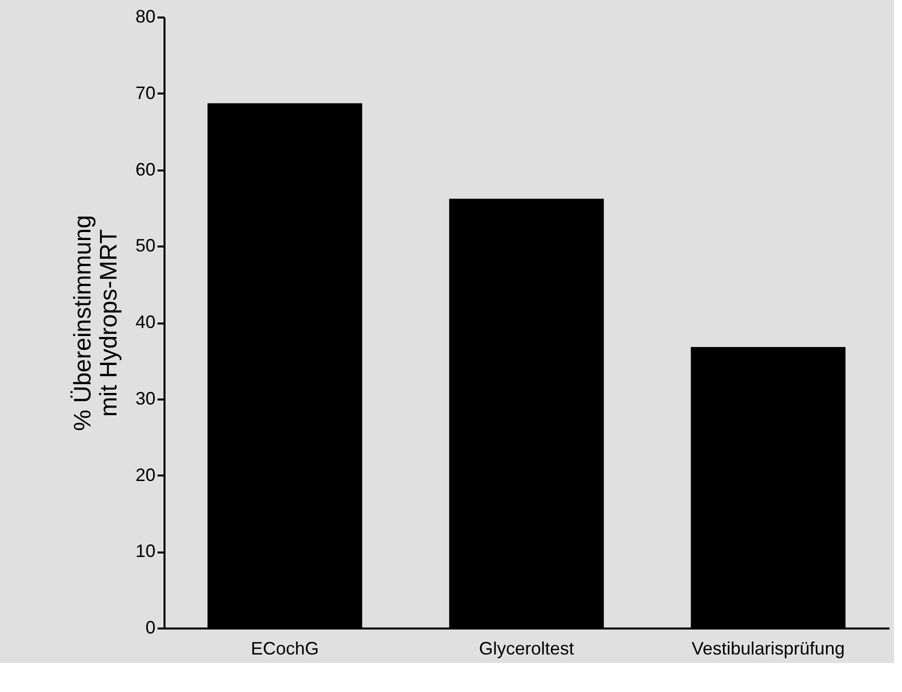 This screenshot has width=902, height=692. I want to click on y-tick-label: 50, so click(145, 246).